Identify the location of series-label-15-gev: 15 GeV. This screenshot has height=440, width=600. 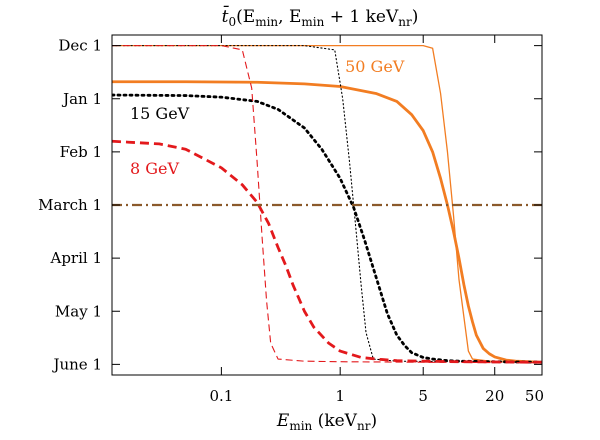
(160, 113).